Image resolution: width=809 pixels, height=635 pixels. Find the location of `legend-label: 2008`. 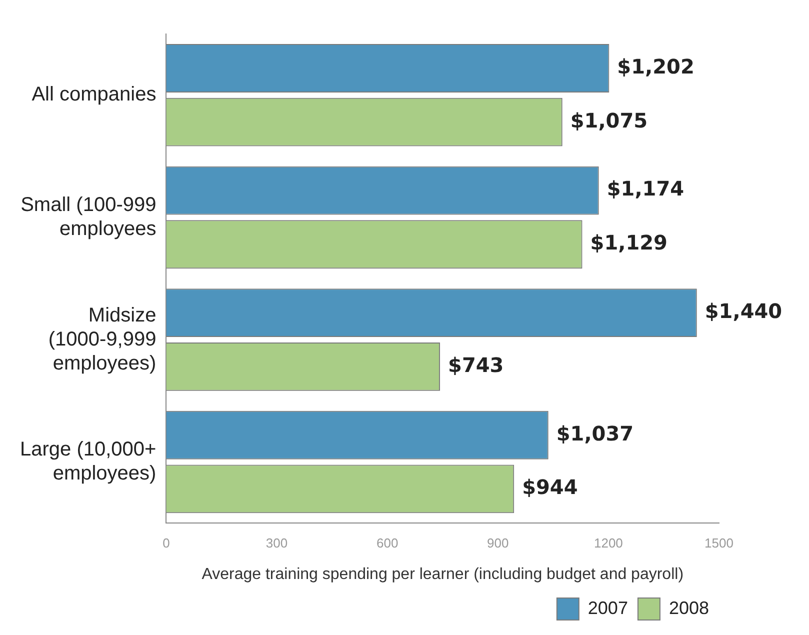

legend-label: 2008 is located at coordinates (689, 608).